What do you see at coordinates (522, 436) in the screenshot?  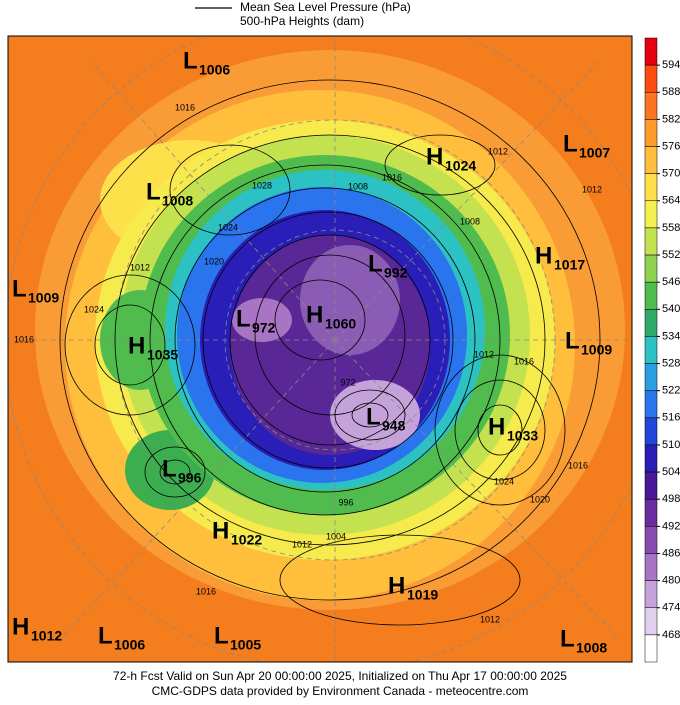 I see `center-value: 1033` at bounding box center [522, 436].